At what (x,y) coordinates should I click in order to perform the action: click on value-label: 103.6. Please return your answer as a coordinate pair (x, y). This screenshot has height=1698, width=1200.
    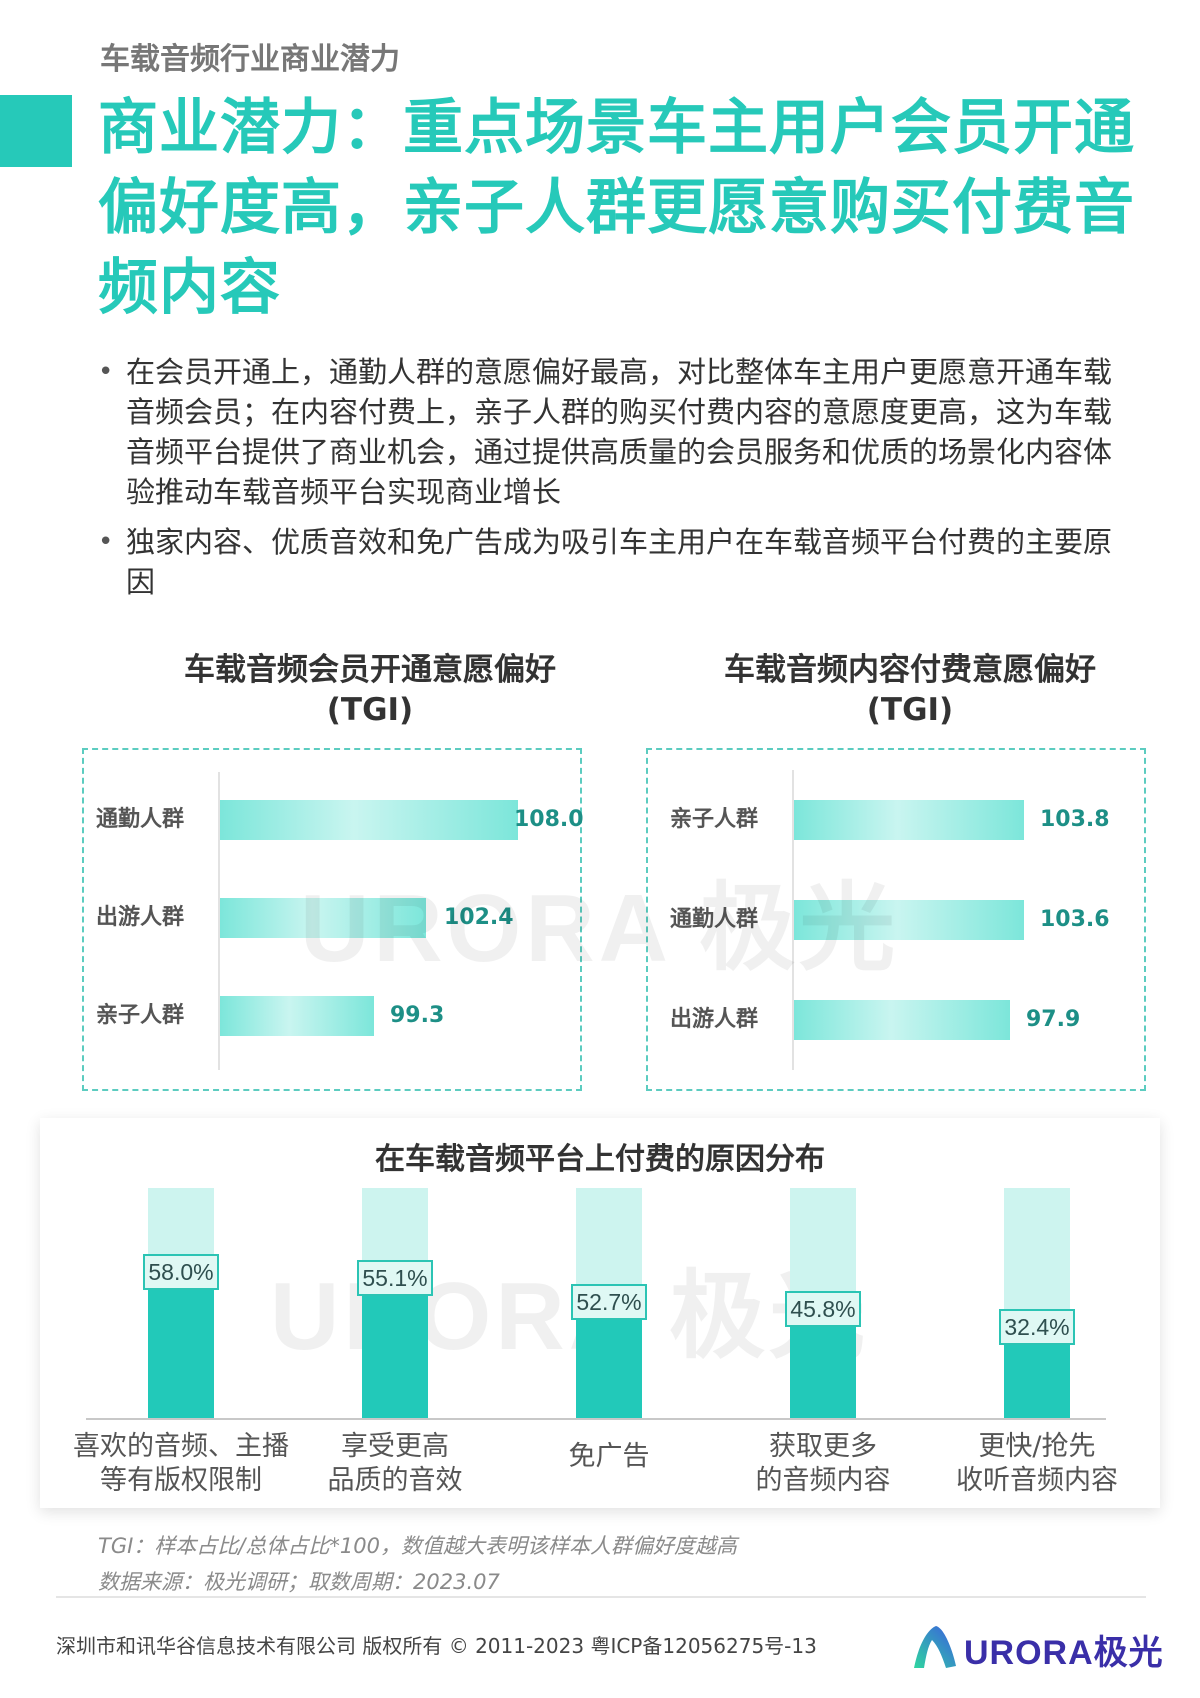
    Looking at the image, I should click on (1075, 919).